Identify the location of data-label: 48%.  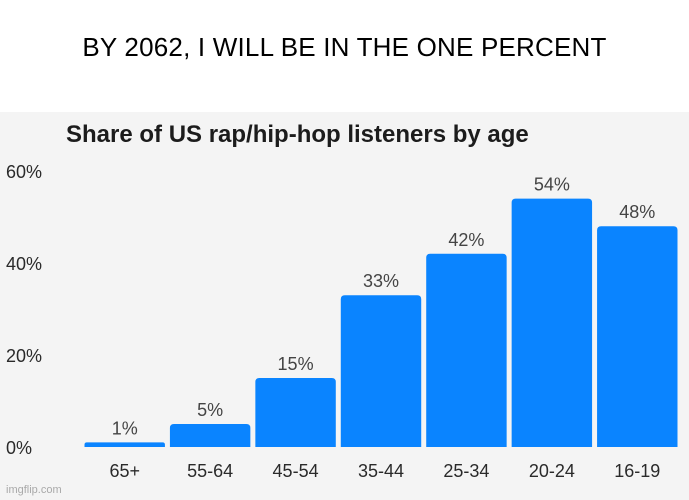
(637, 212).